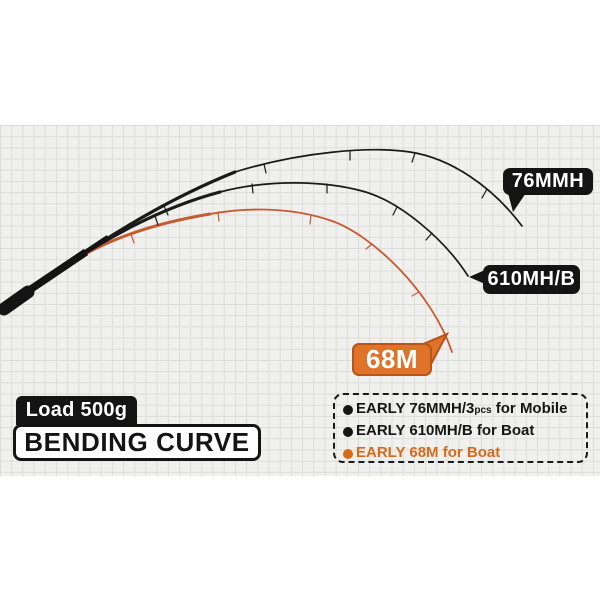 The width and height of the screenshot is (600, 600). Describe the element at coordinates (17, 300) in the screenshot. I see `rod-handle-segment` at that location.